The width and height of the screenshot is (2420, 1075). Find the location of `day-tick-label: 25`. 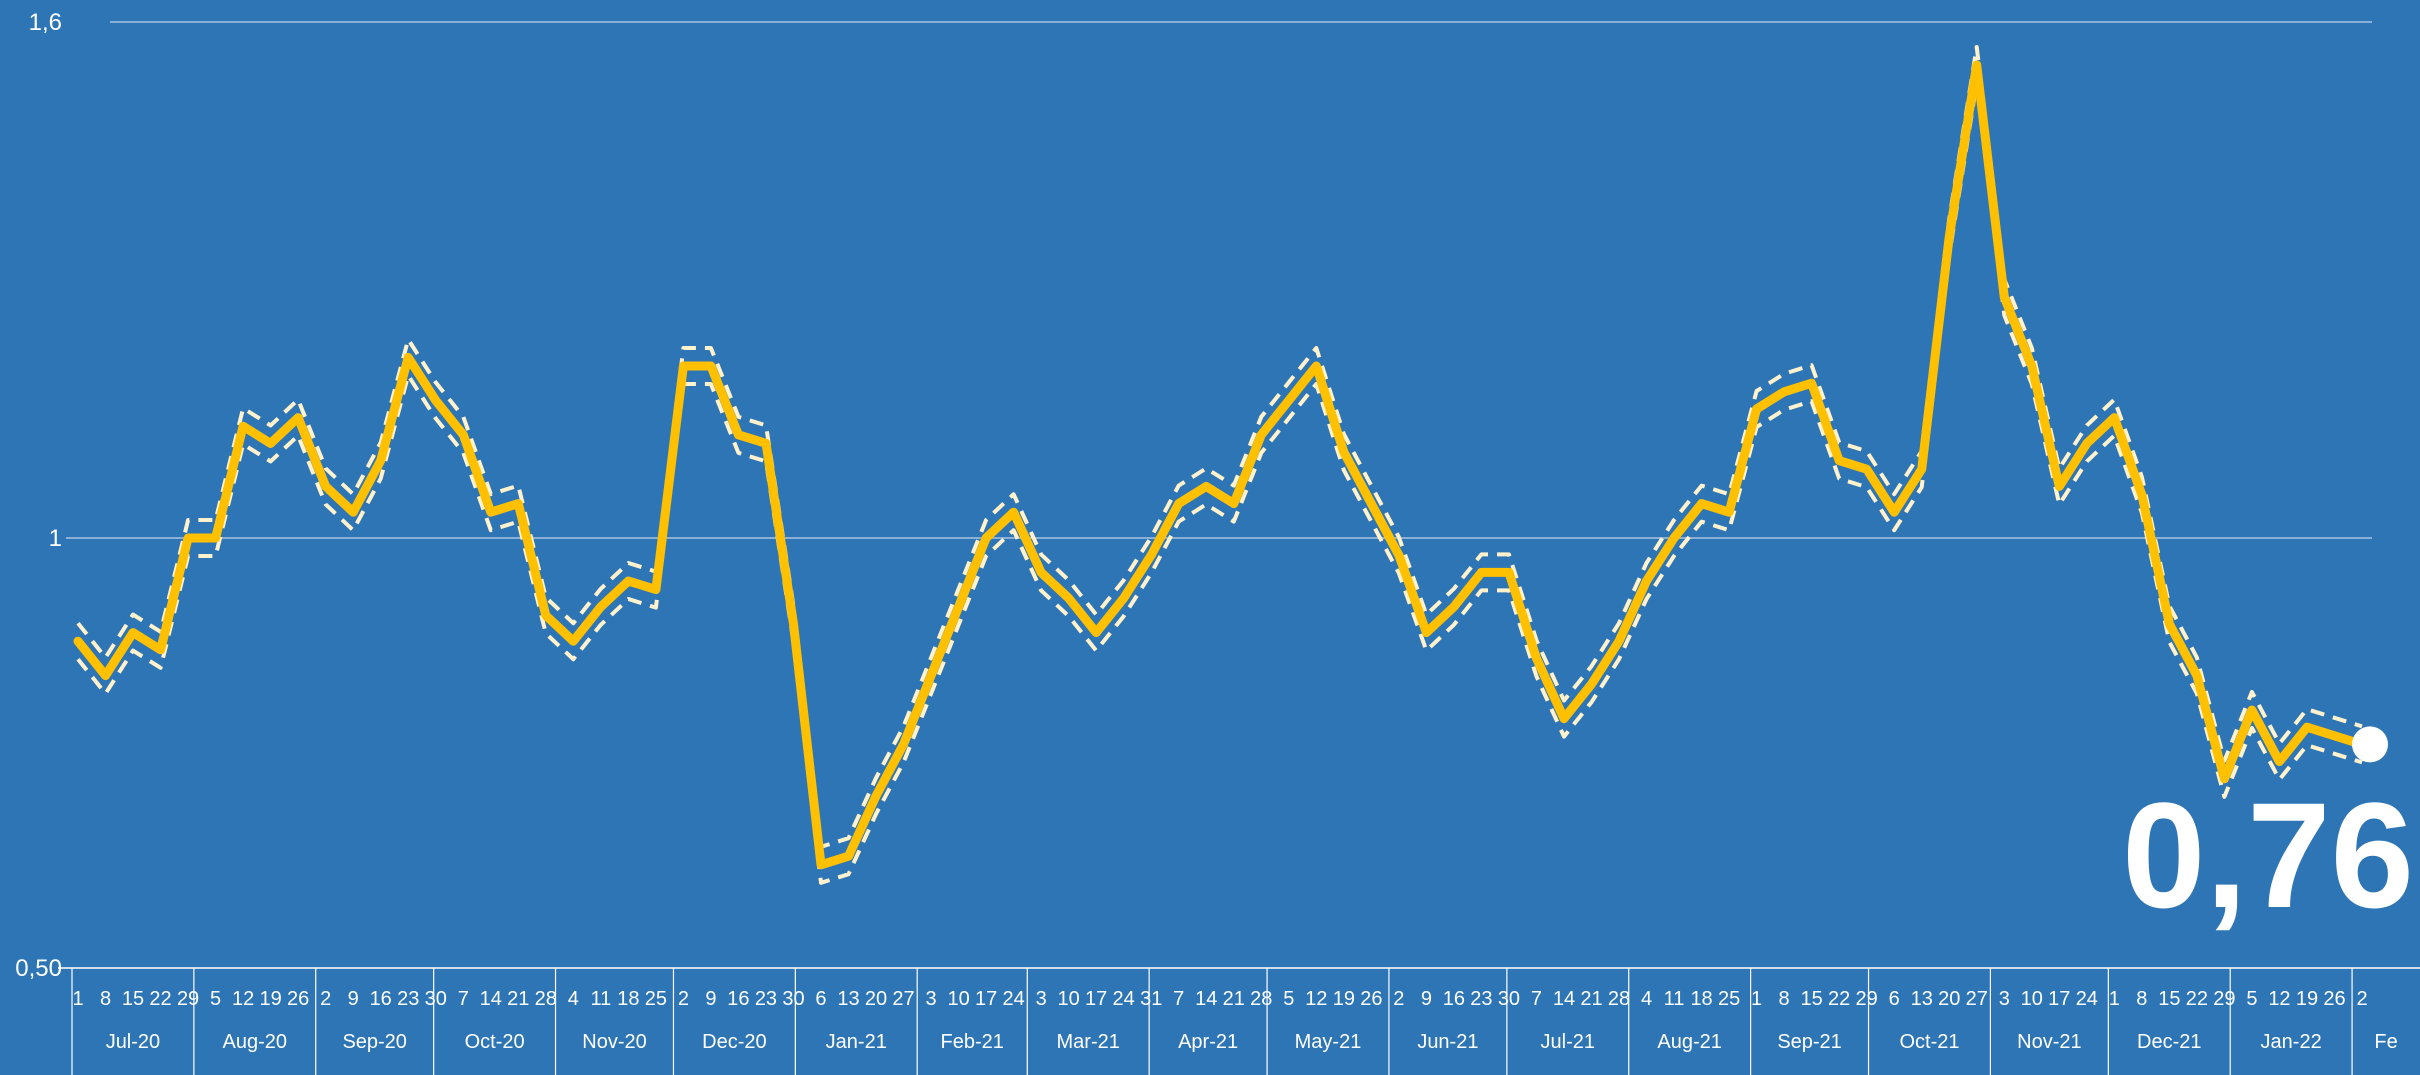

day-tick-label: 25 is located at coordinates (1729, 999).